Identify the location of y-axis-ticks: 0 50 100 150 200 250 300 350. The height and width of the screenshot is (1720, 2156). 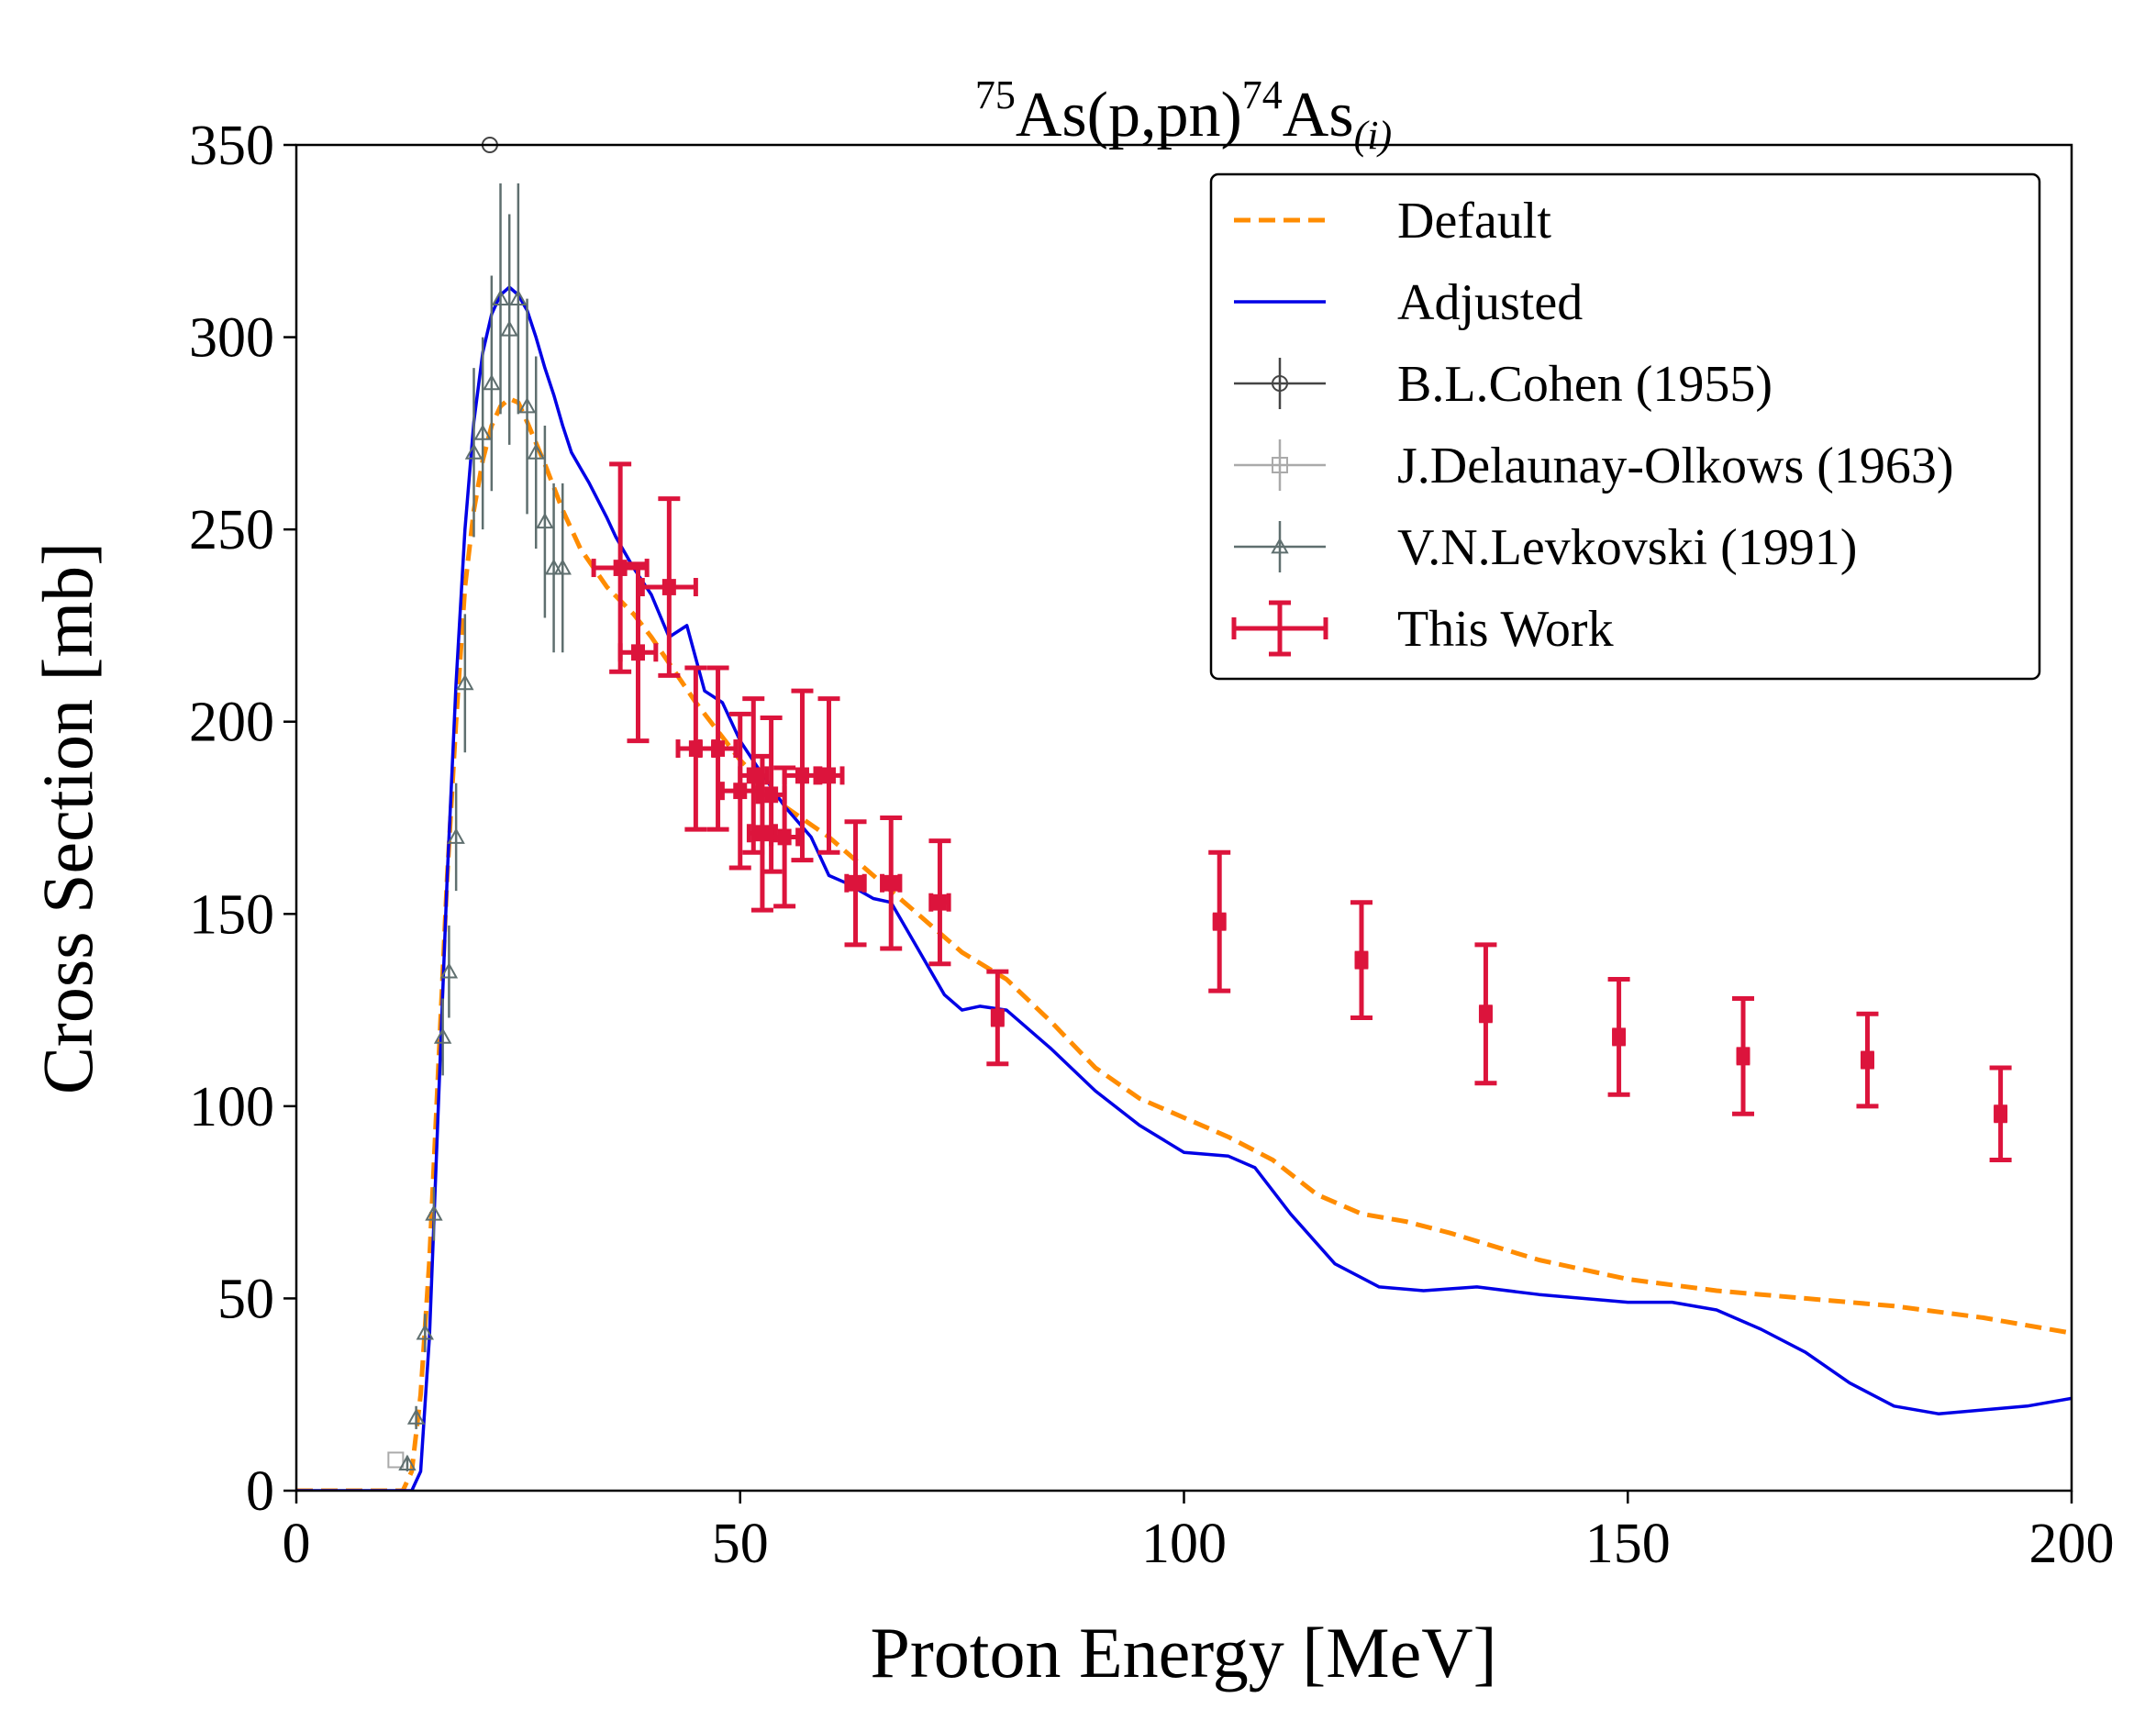
(243, 819).